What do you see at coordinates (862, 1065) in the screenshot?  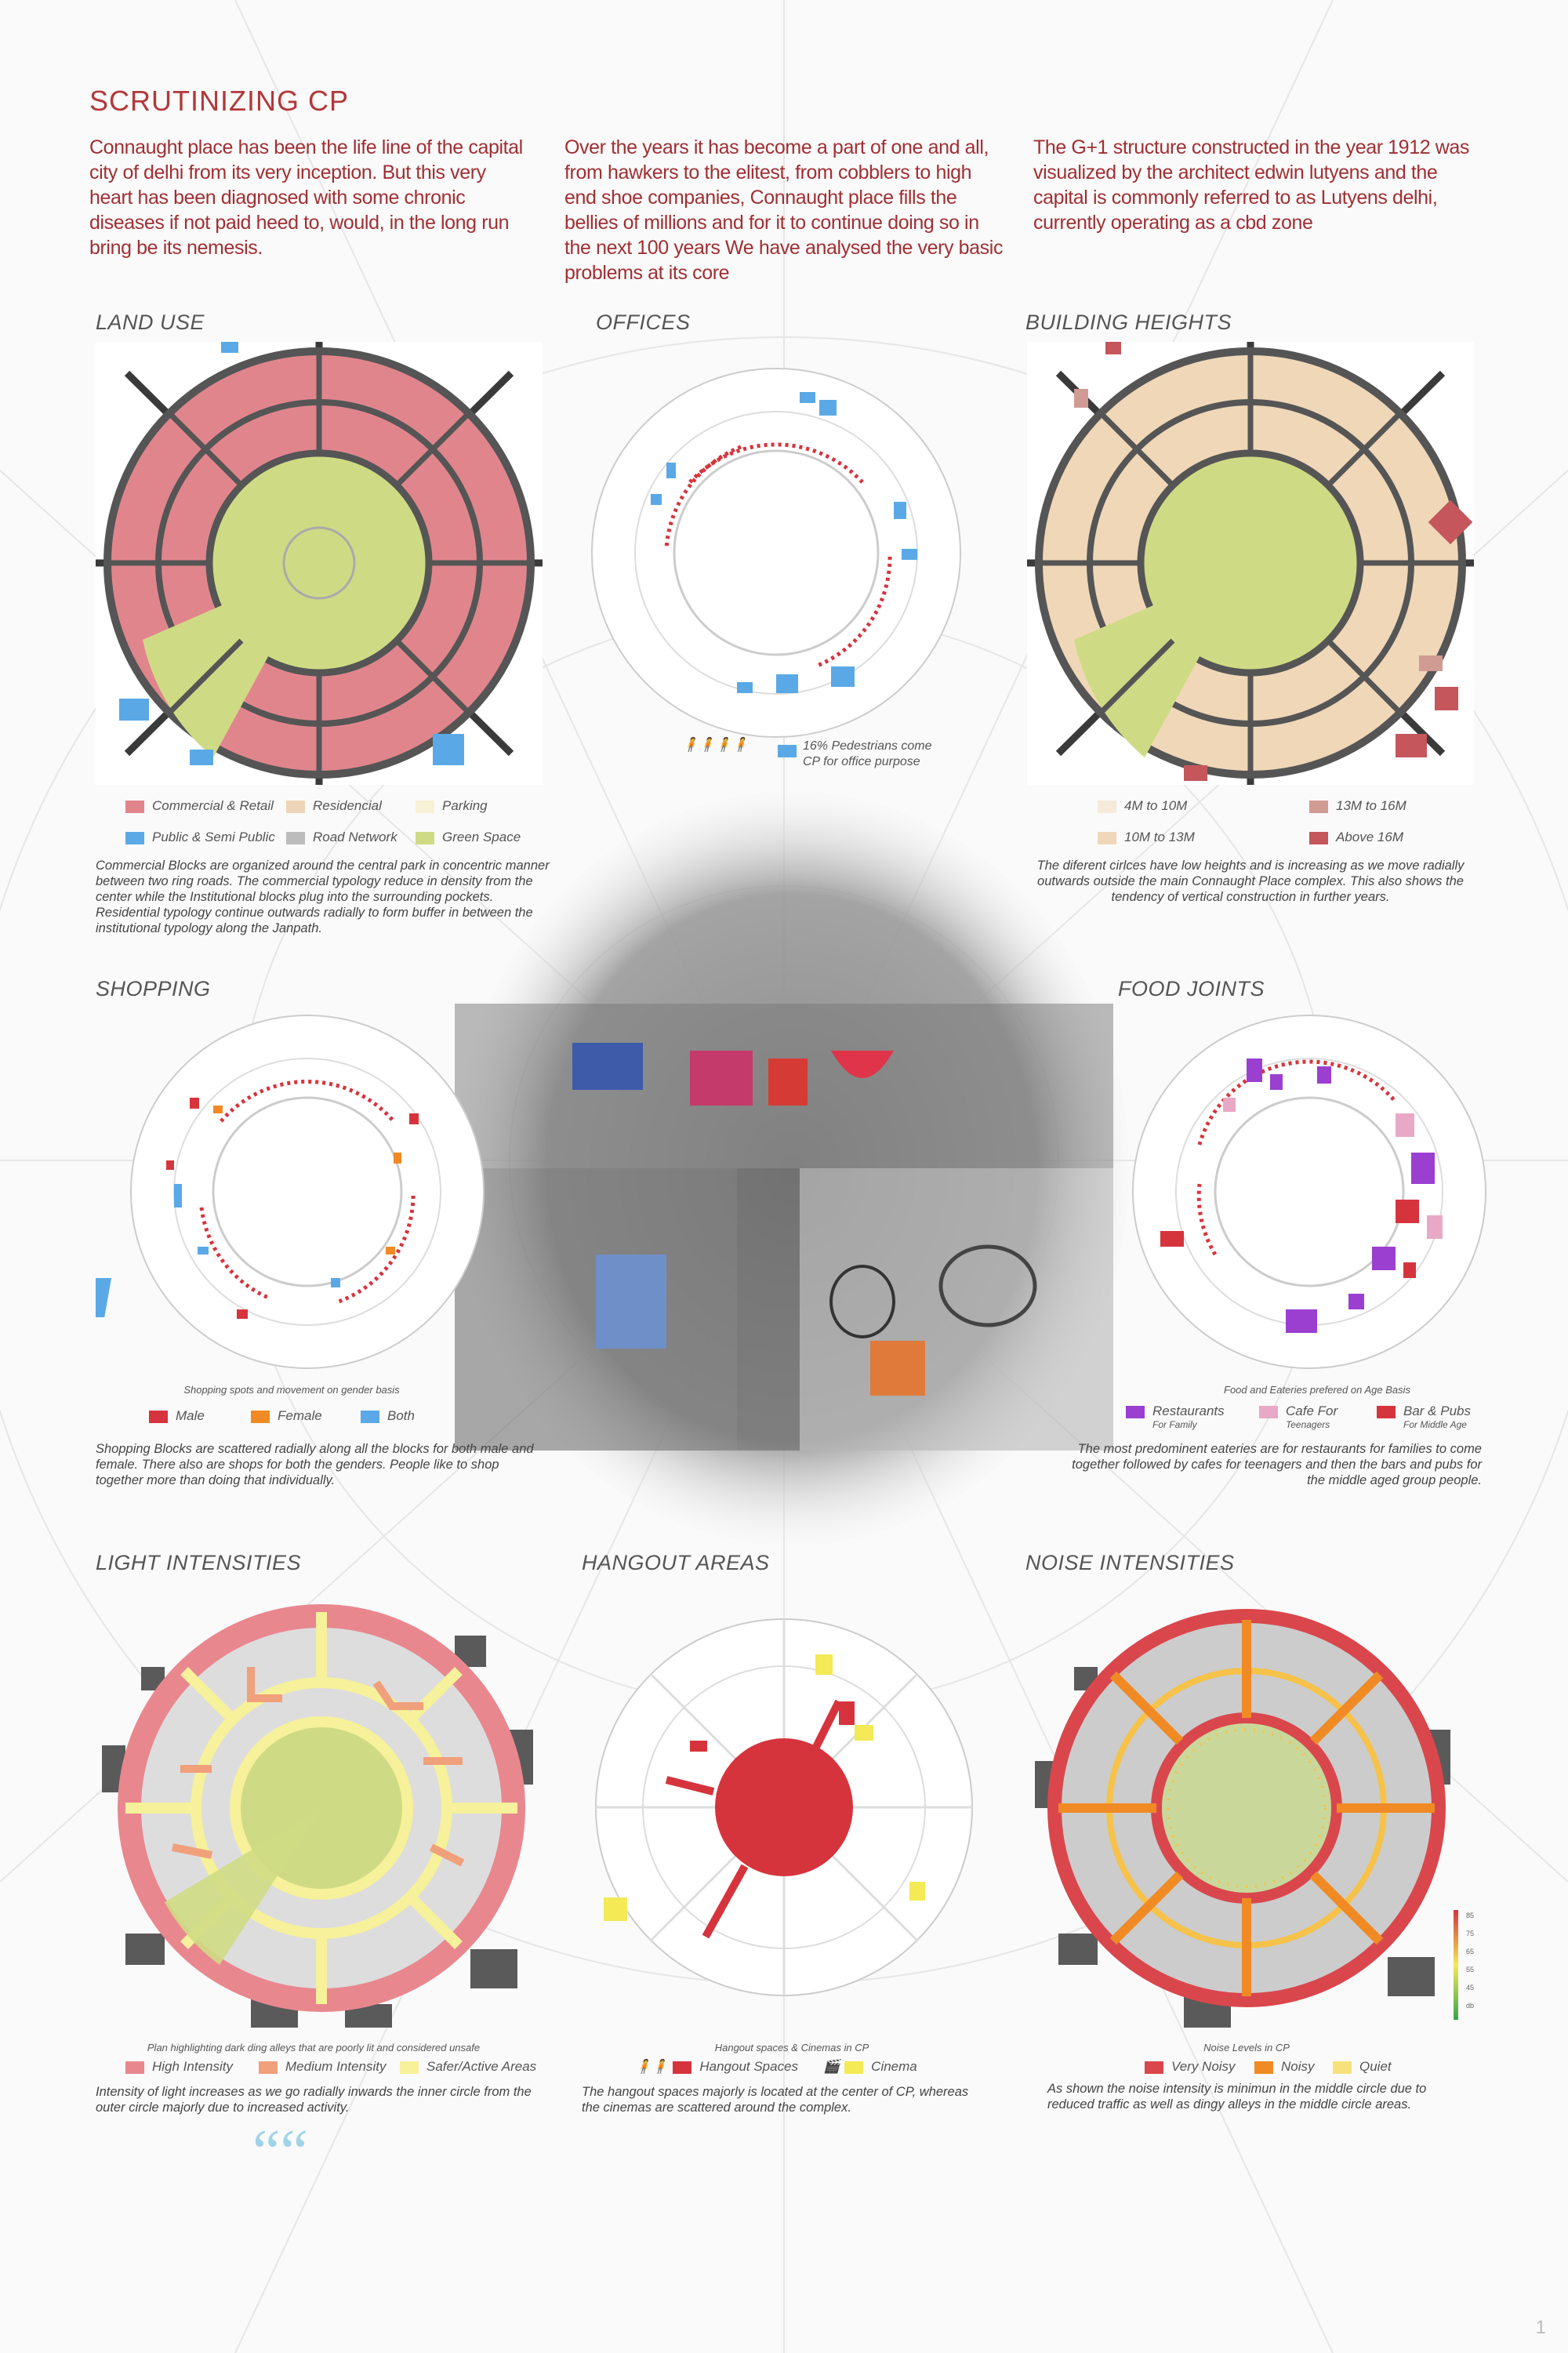 I see `red-hammock` at bounding box center [862, 1065].